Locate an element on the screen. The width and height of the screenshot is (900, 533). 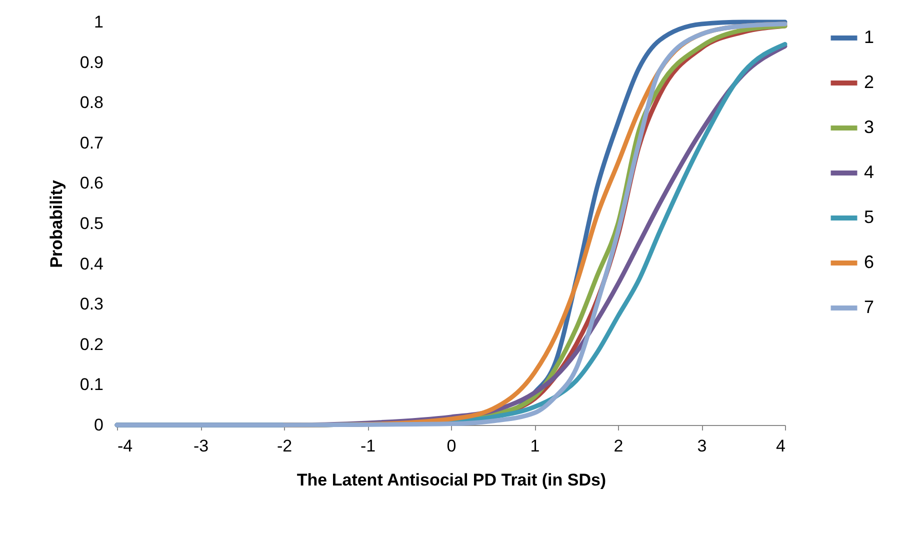
y-tick-label: 0.8 is located at coordinates (92, 102).